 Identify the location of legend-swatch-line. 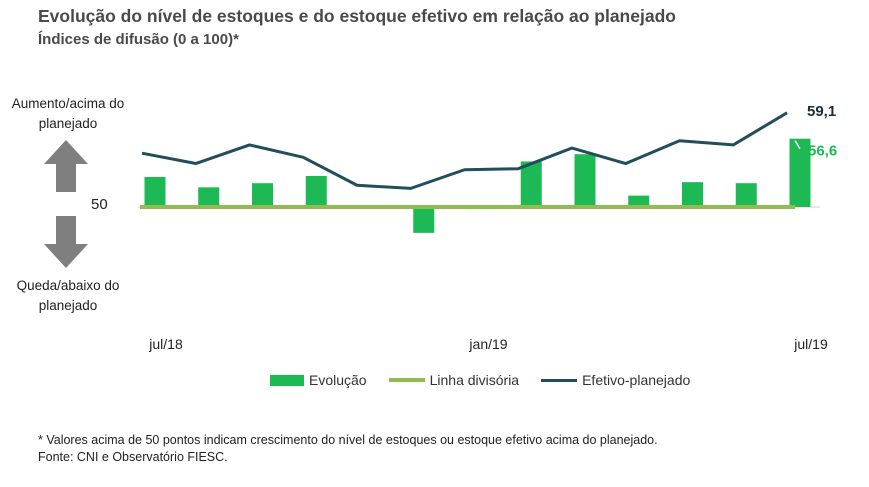
(559, 380).